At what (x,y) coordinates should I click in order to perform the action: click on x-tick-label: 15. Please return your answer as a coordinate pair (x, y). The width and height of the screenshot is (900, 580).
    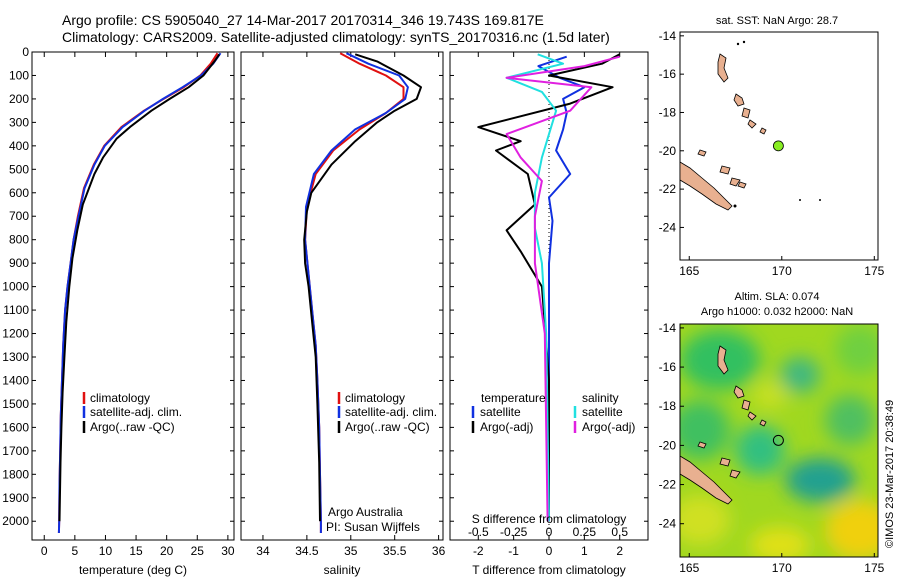
    Looking at the image, I should click on (136, 551).